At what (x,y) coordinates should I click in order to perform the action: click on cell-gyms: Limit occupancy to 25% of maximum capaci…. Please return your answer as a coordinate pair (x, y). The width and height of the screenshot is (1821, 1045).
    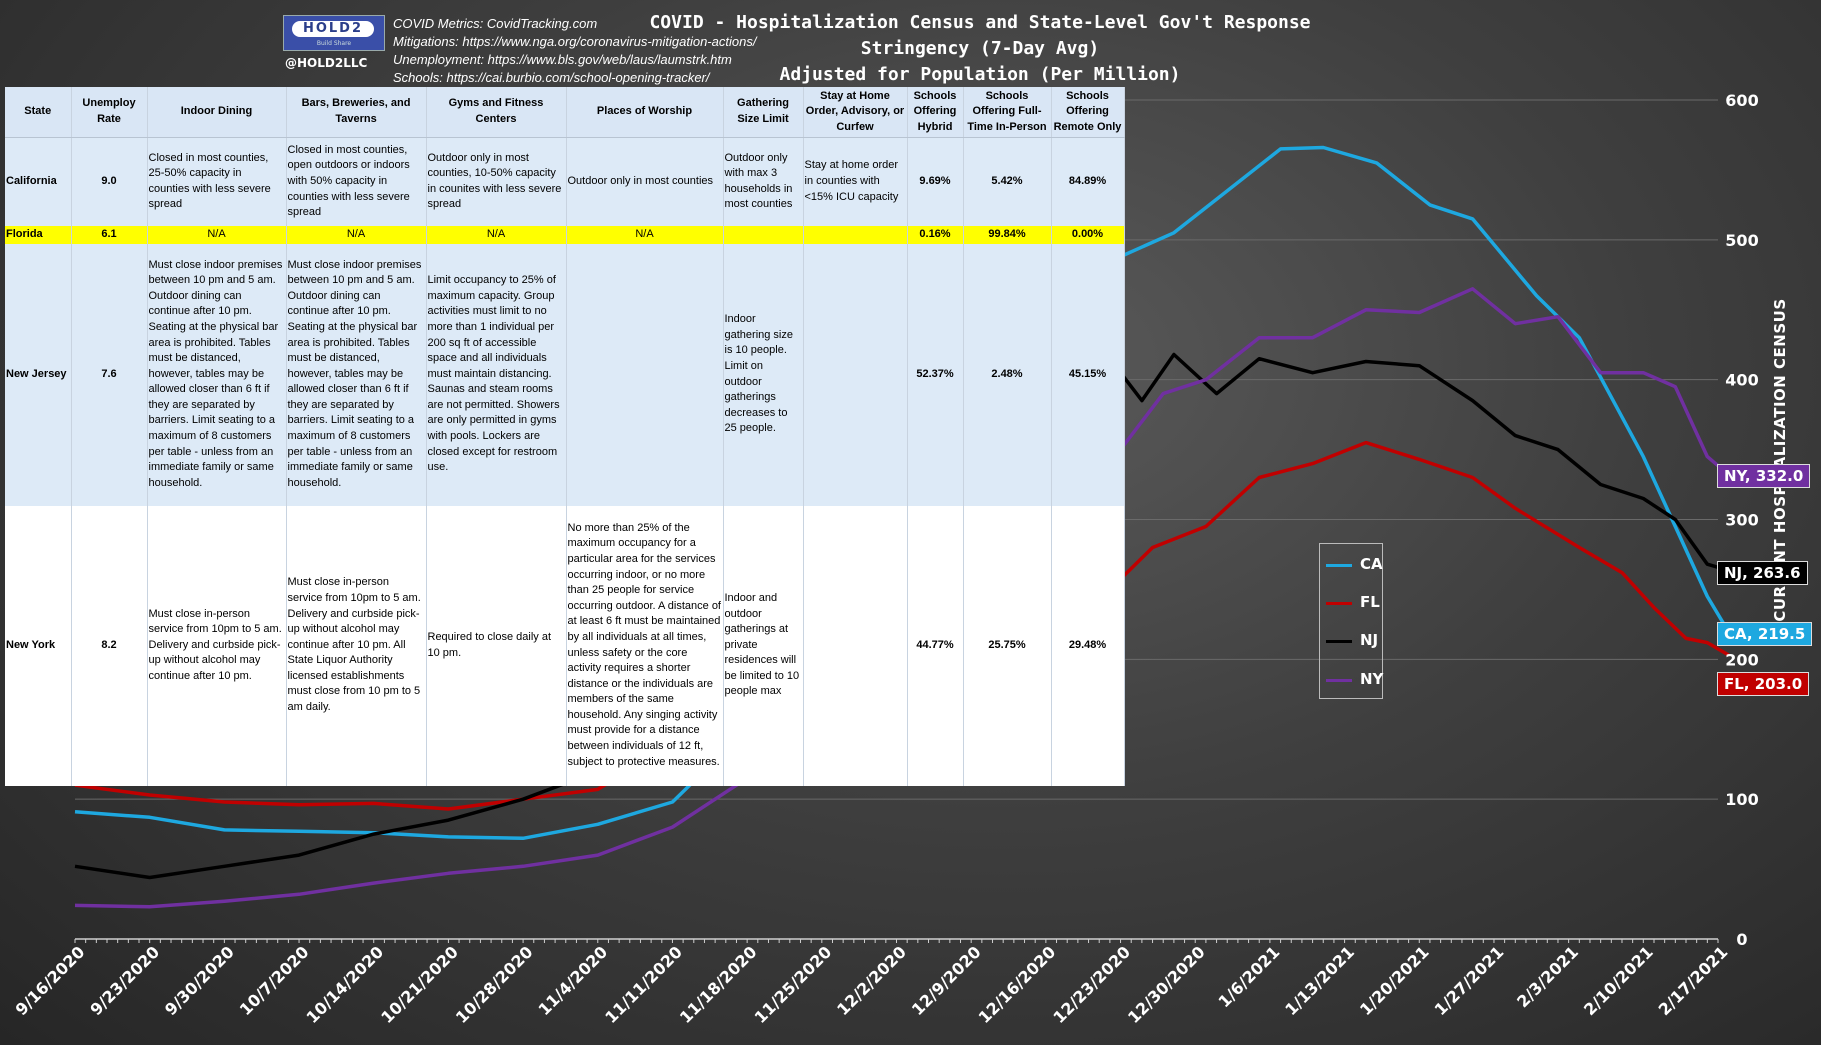
    Looking at the image, I should click on (496, 374).